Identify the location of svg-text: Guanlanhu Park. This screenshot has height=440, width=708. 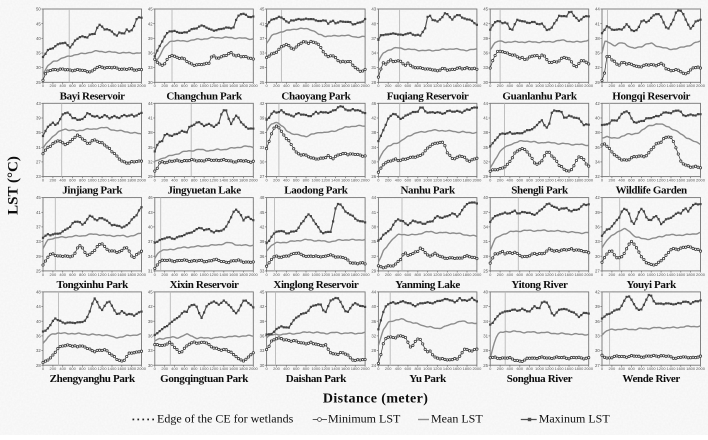
(540, 96).